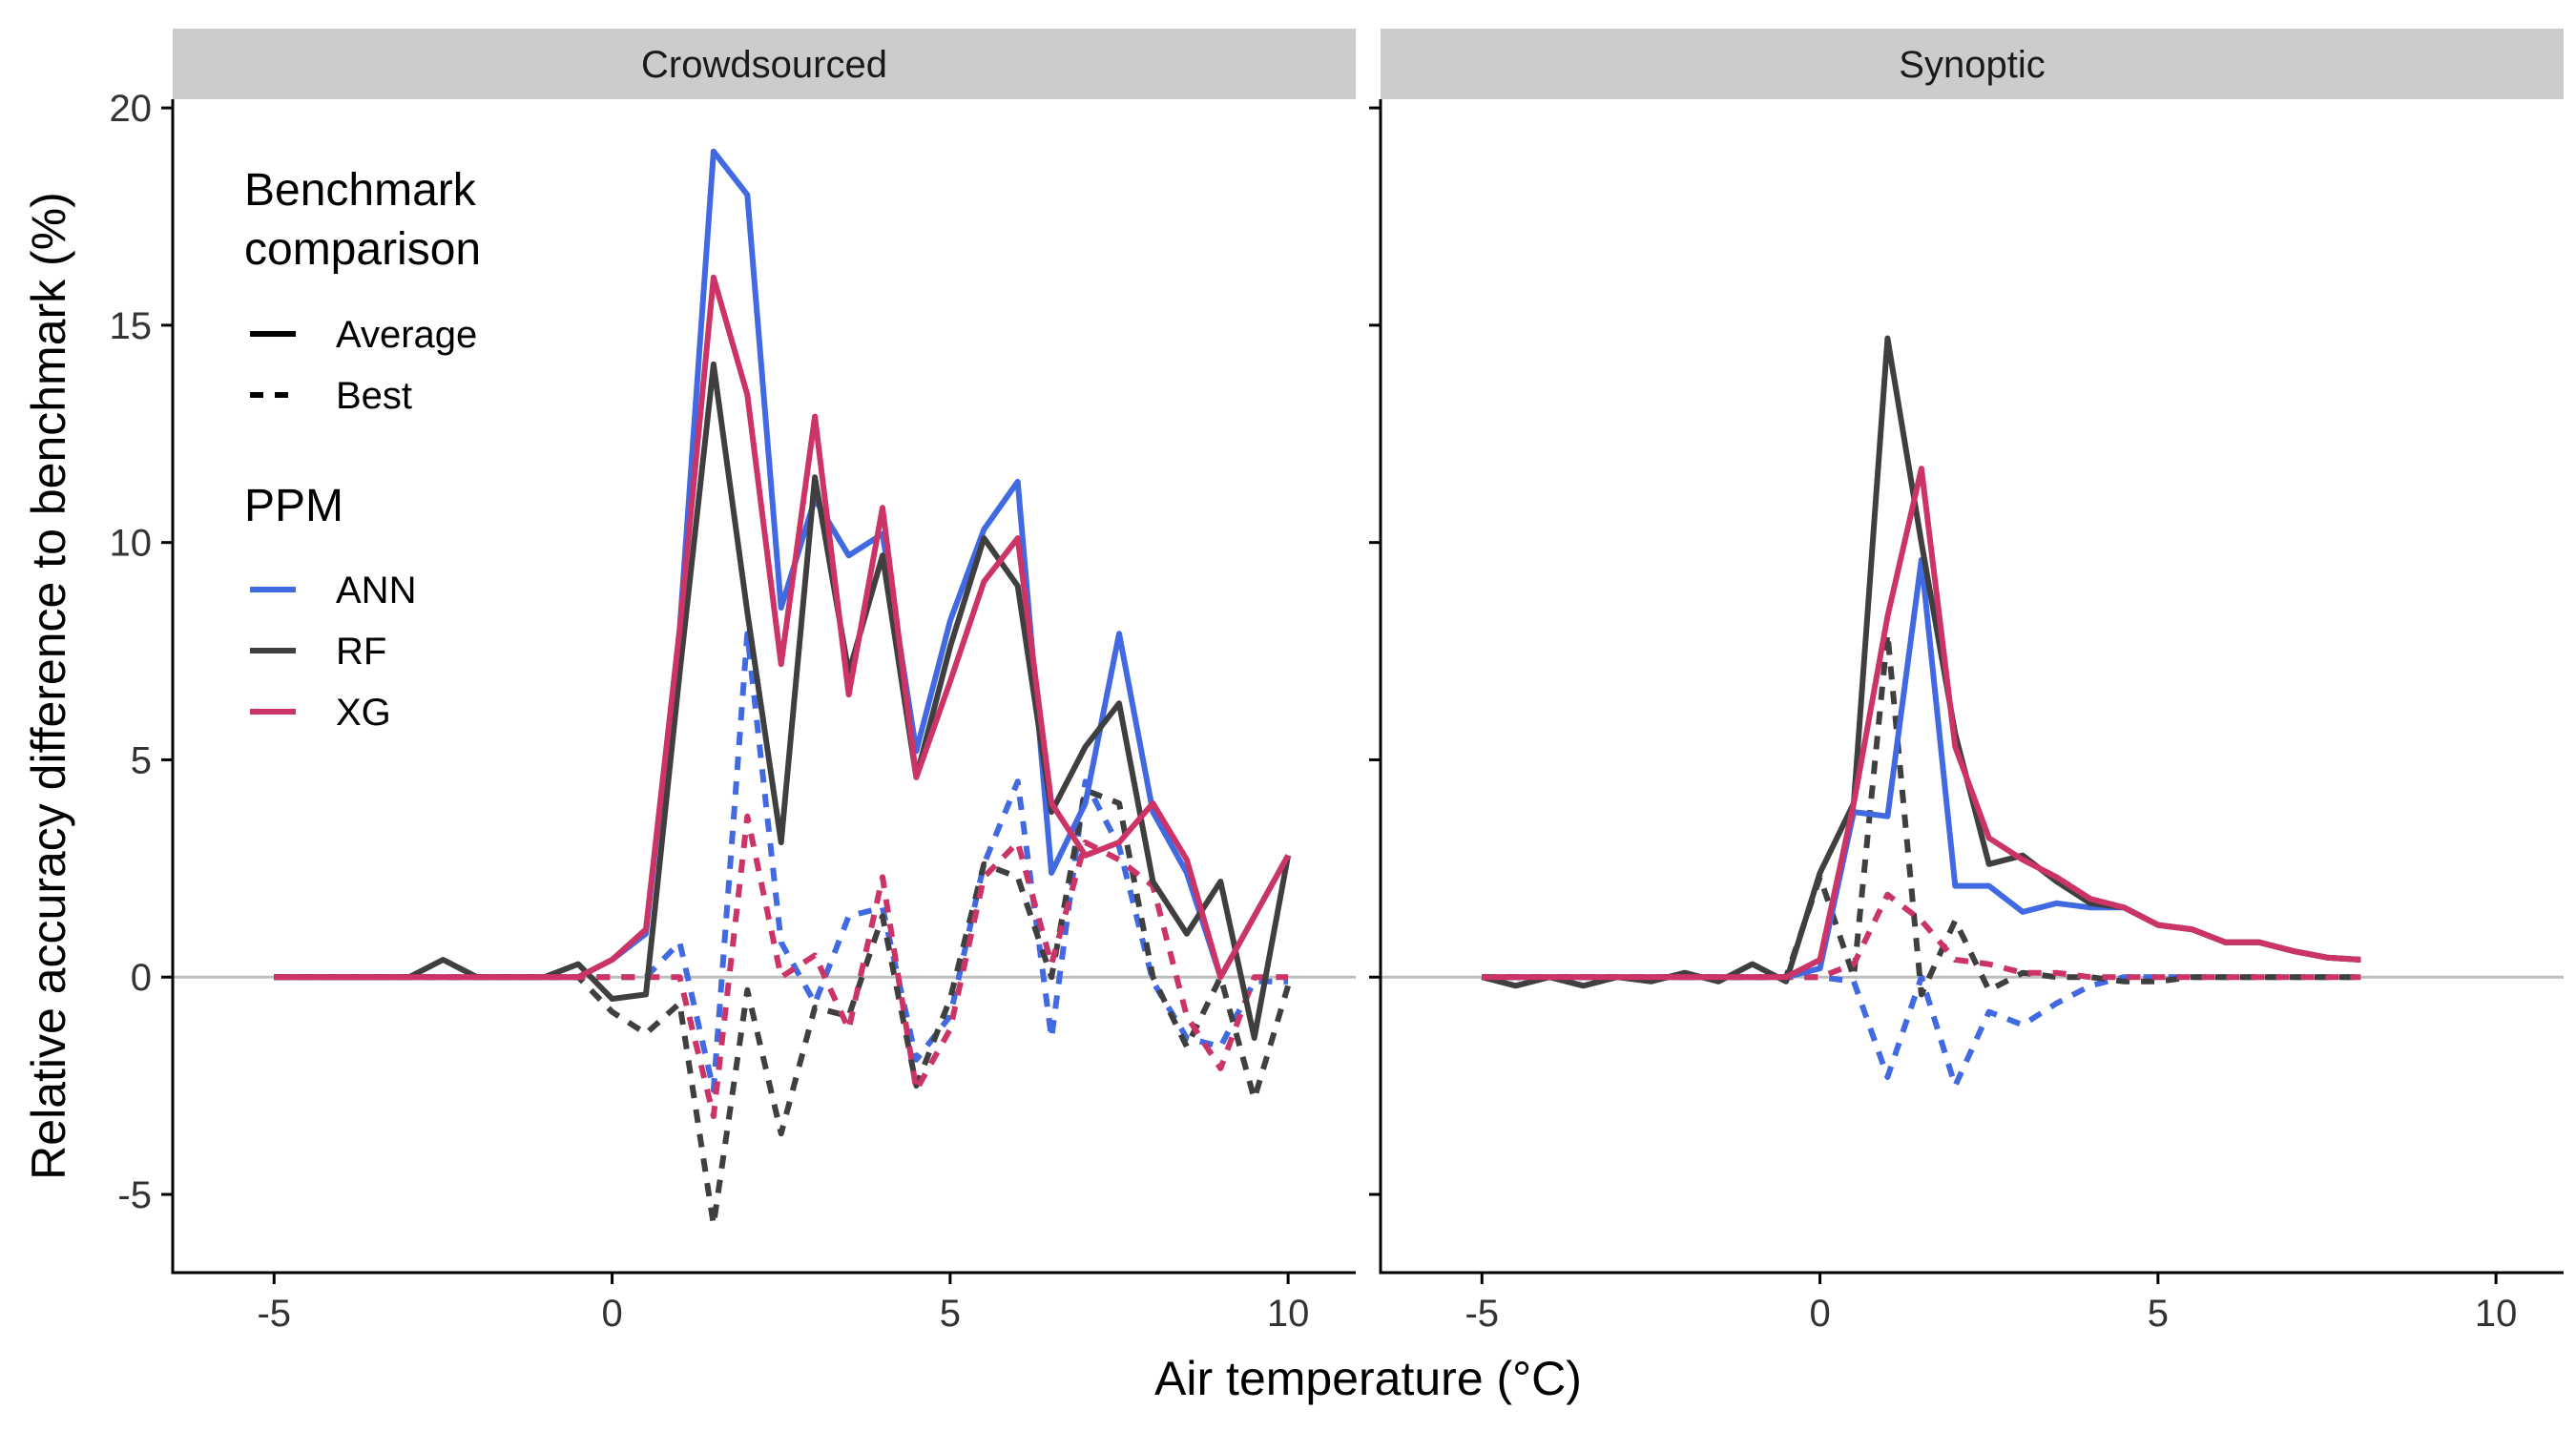 Image resolution: width=2576 pixels, height=1431 pixels. I want to click on y-tick-label: -5, so click(134, 1195).